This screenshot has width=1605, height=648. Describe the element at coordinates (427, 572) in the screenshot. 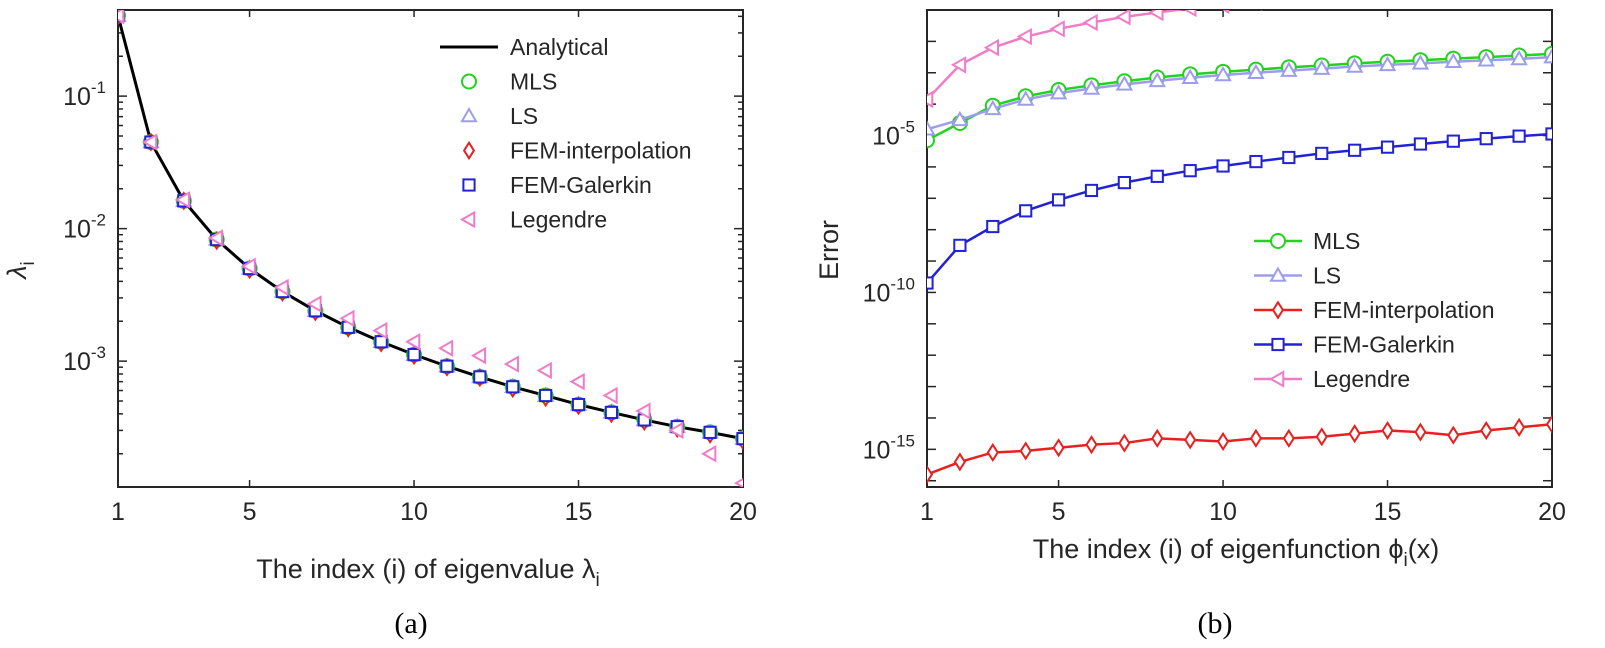

I see `panel-a-x-axis-label: The index (i) of eigenvalue λi` at that location.